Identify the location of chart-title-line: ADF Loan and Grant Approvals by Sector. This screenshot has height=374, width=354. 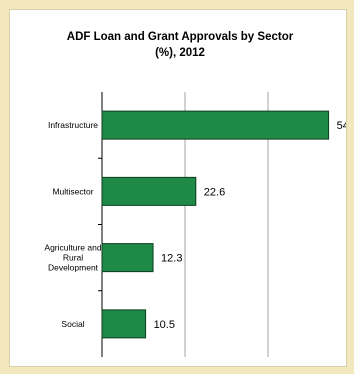
(180, 37).